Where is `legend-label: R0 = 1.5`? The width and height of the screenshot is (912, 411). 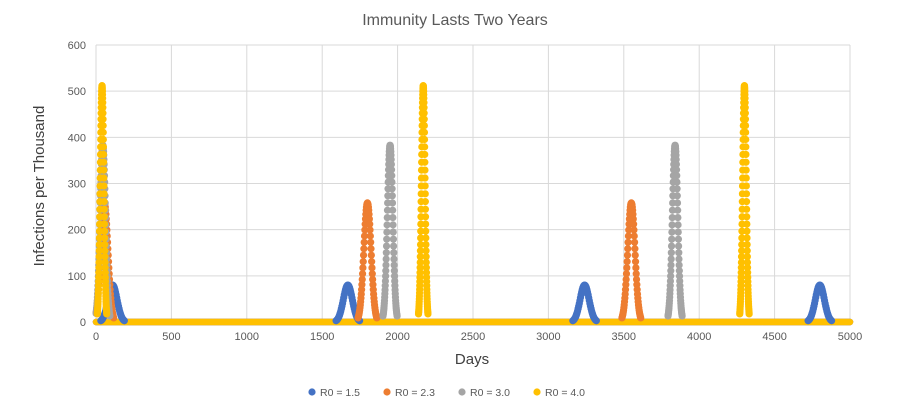
legend-label: R0 = 1.5 is located at coordinates (340, 393).